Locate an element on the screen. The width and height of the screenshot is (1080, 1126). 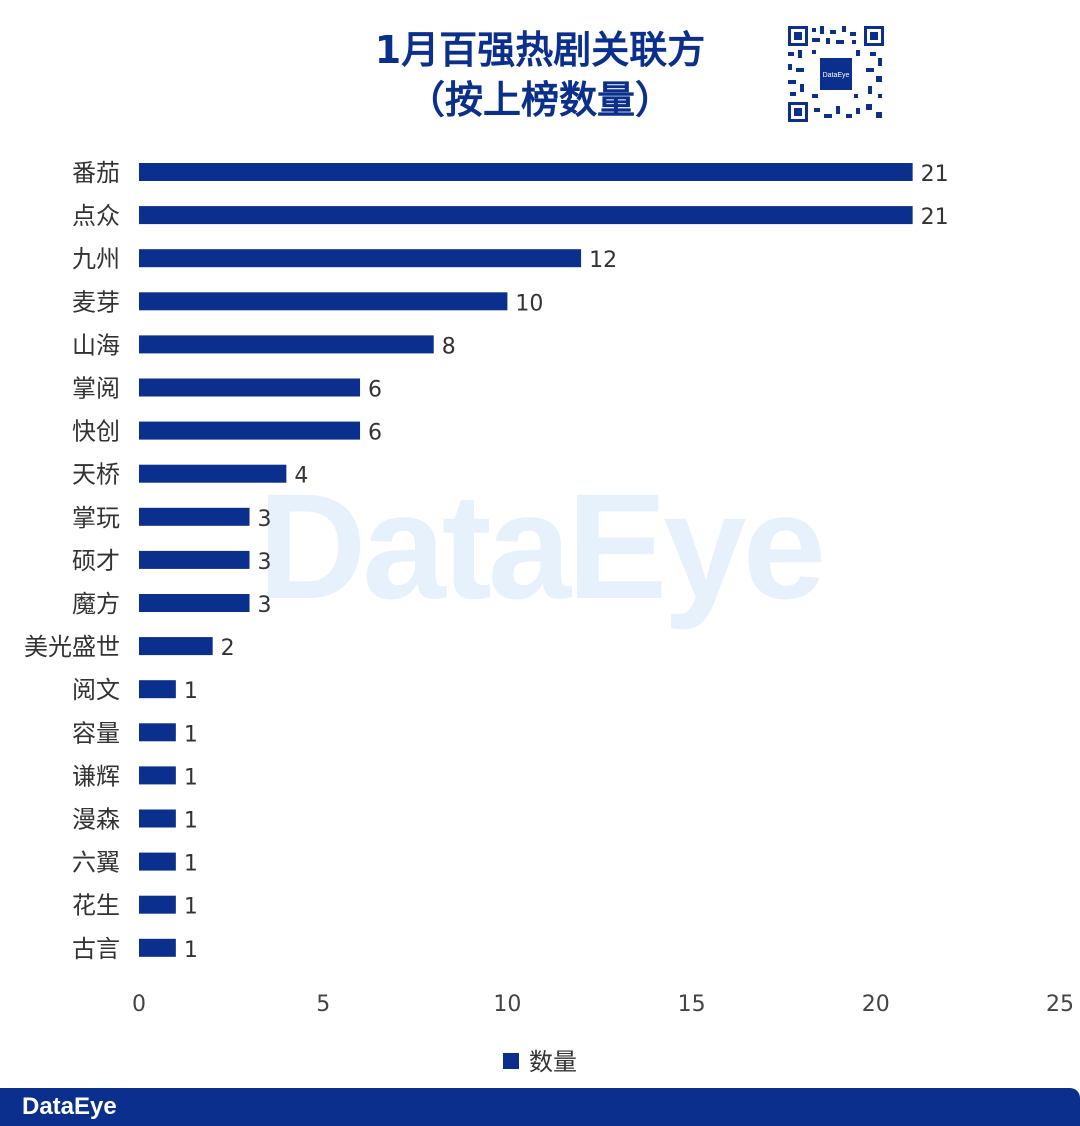
x-tick-label: 0 is located at coordinates (139, 1004).